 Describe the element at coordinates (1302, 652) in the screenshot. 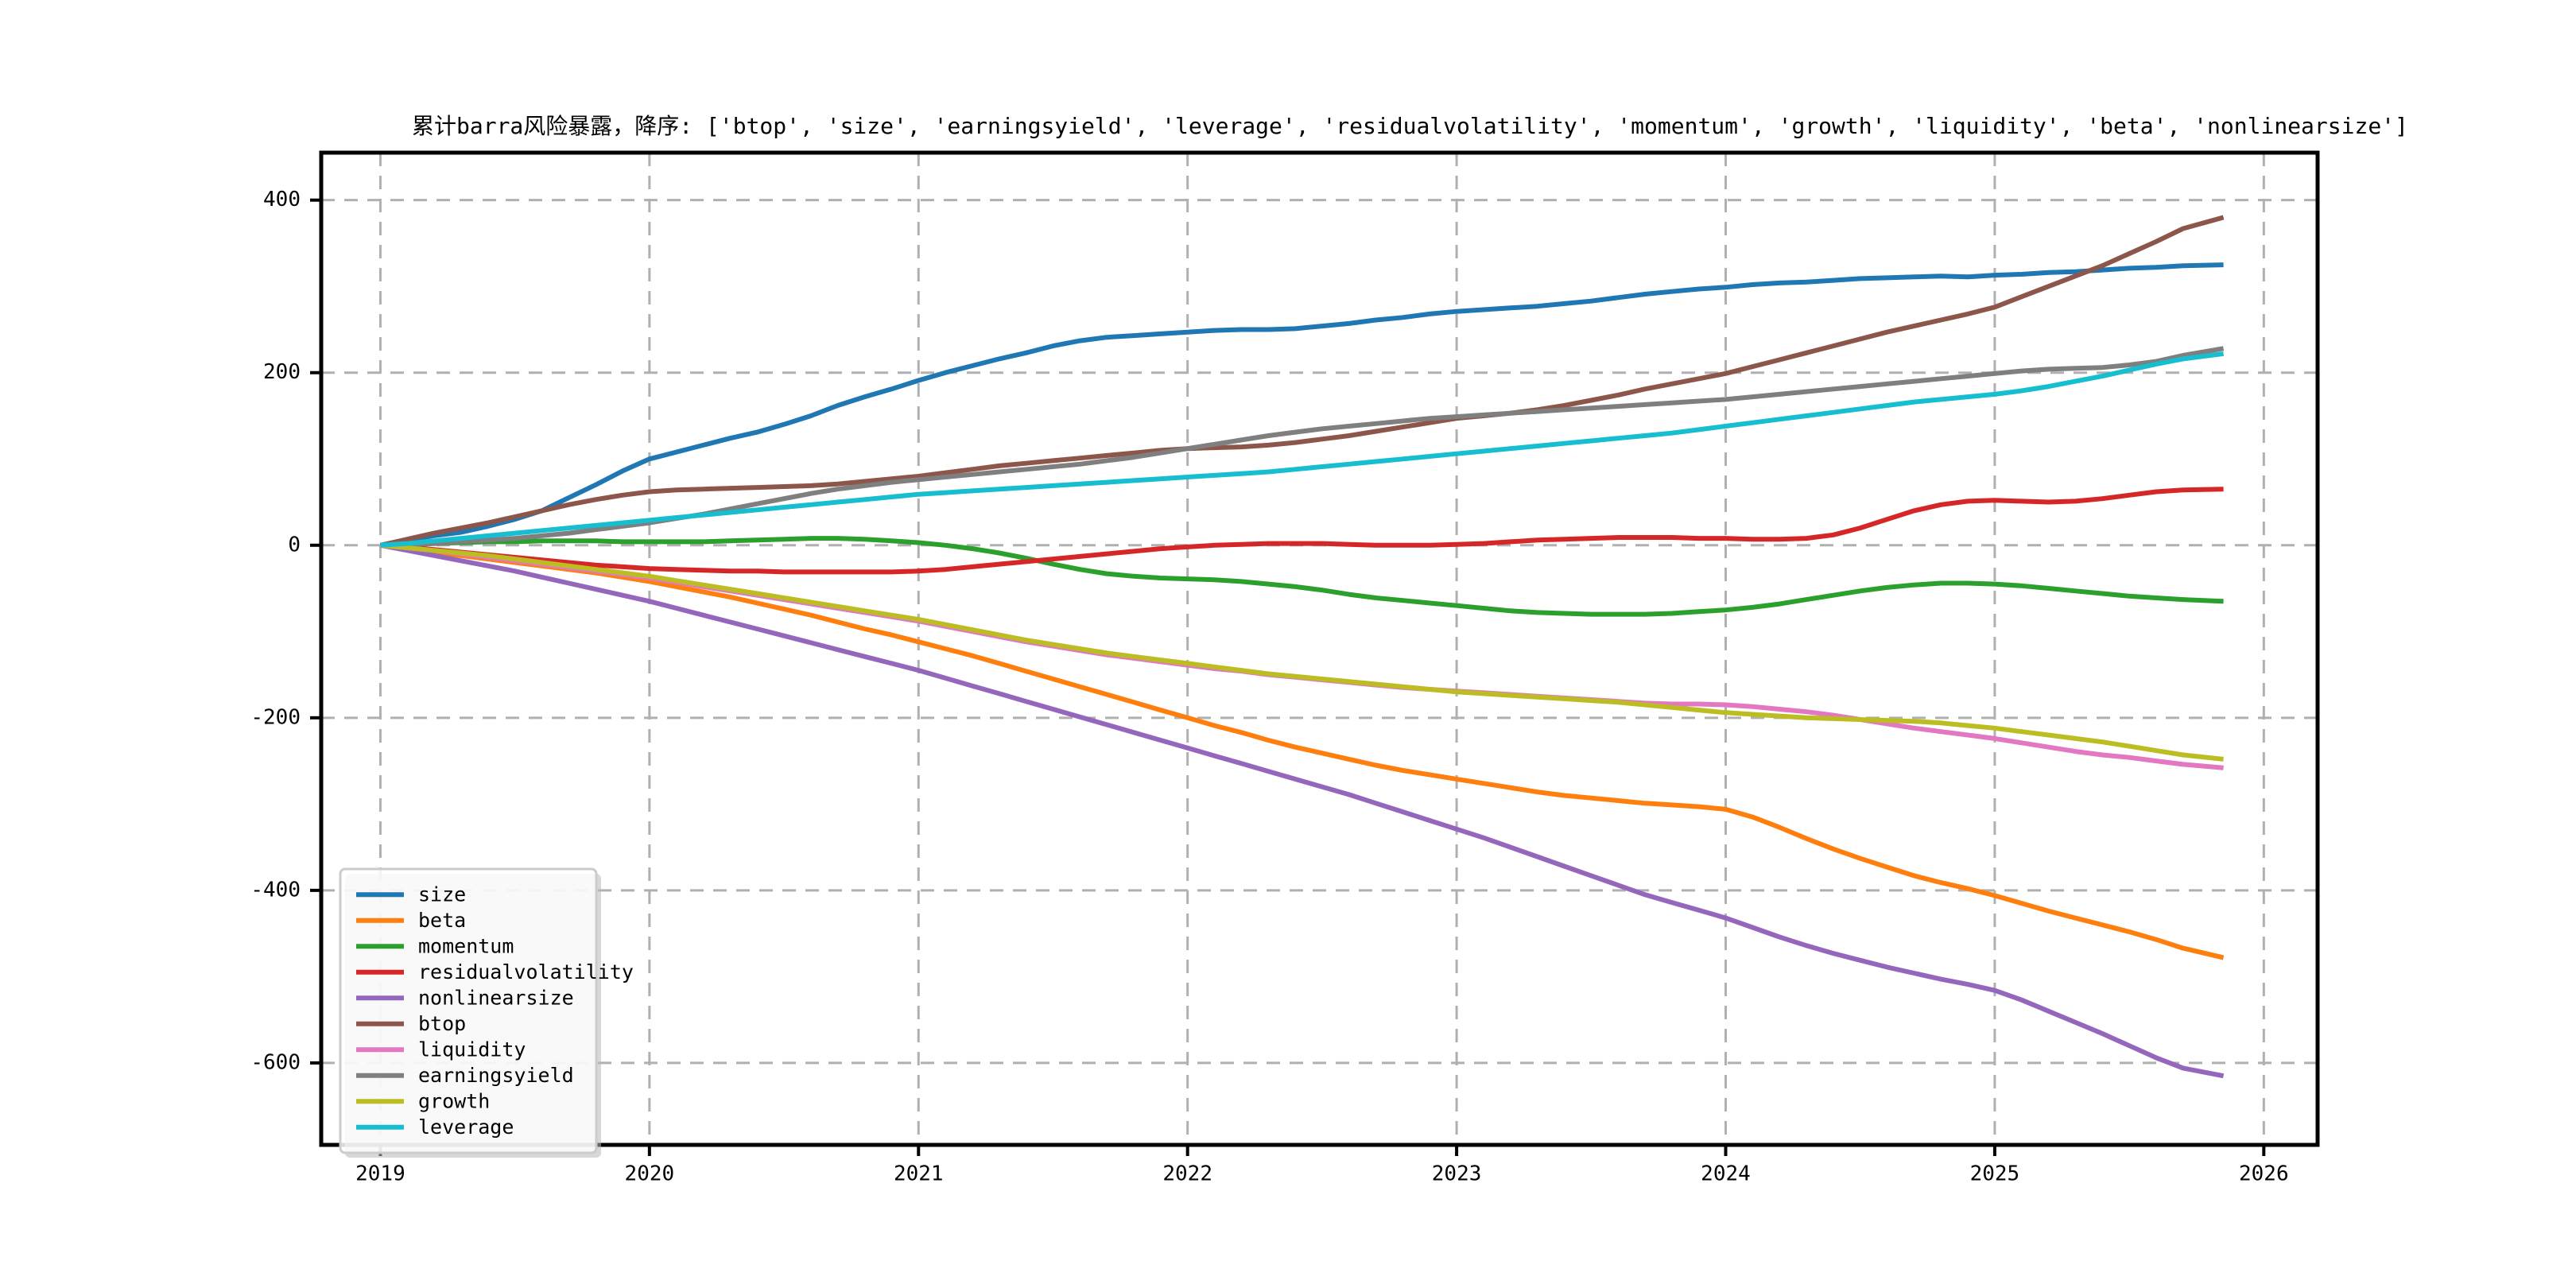

I see `series-line-growth` at that location.